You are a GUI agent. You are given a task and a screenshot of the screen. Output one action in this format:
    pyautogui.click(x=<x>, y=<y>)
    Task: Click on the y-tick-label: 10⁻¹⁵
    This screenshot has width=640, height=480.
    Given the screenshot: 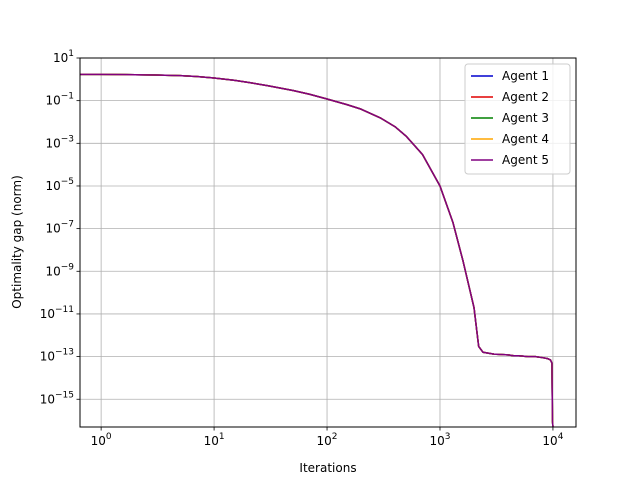 What is the action you would take?
    pyautogui.click(x=57, y=398)
    